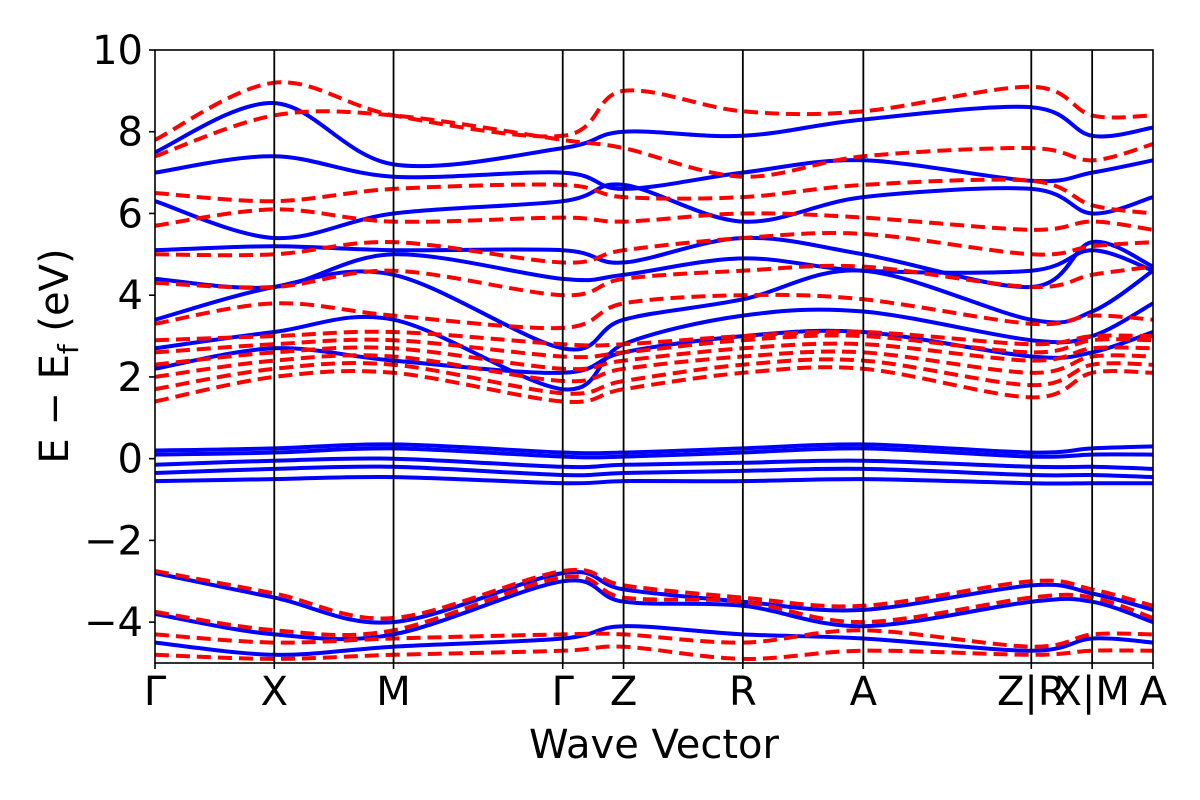 This screenshot has width=1200, height=800. I want to click on y-tick-label-1: 10, so click(117, 51).